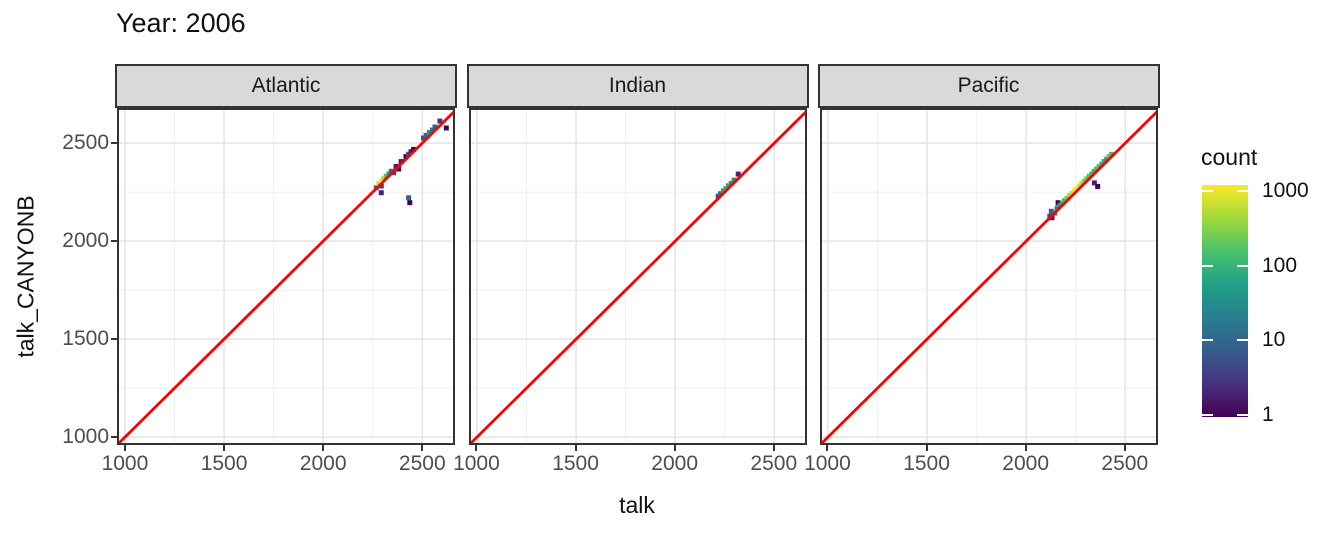  I want to click on facet-strip-atlantic: Atlantic, so click(286, 86).